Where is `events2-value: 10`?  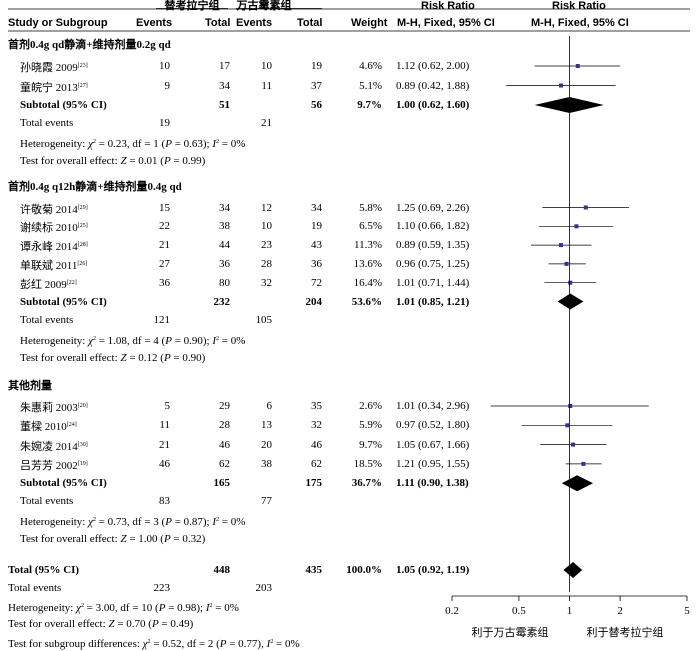 events2-value: 10 is located at coordinates (266, 66).